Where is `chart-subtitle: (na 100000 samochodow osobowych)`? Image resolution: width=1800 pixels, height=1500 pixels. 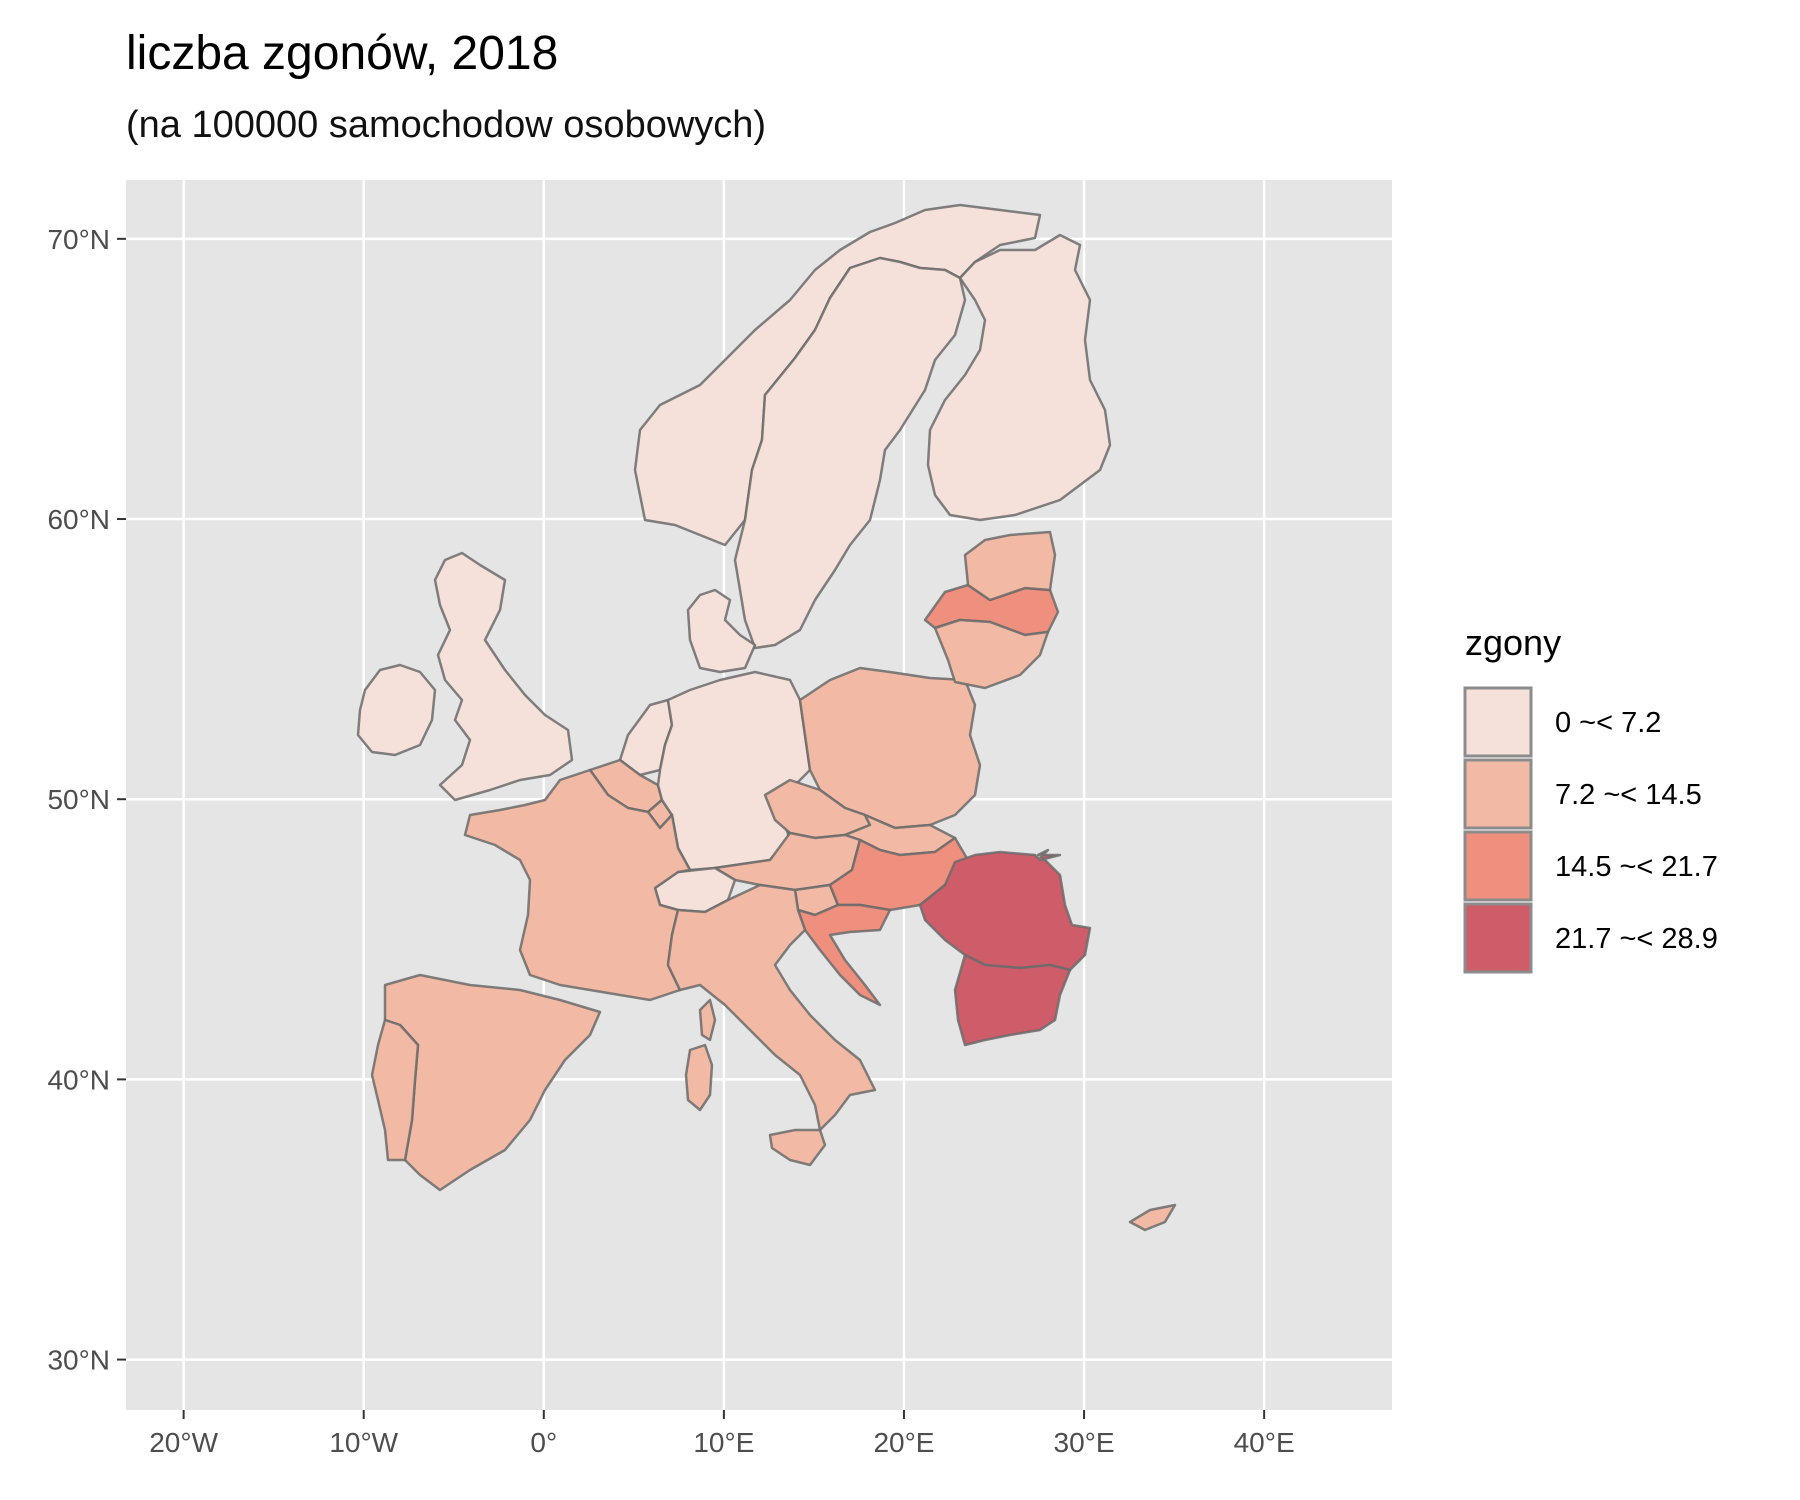 chart-subtitle: (na 100000 samochodow osobowych) is located at coordinates (446, 125).